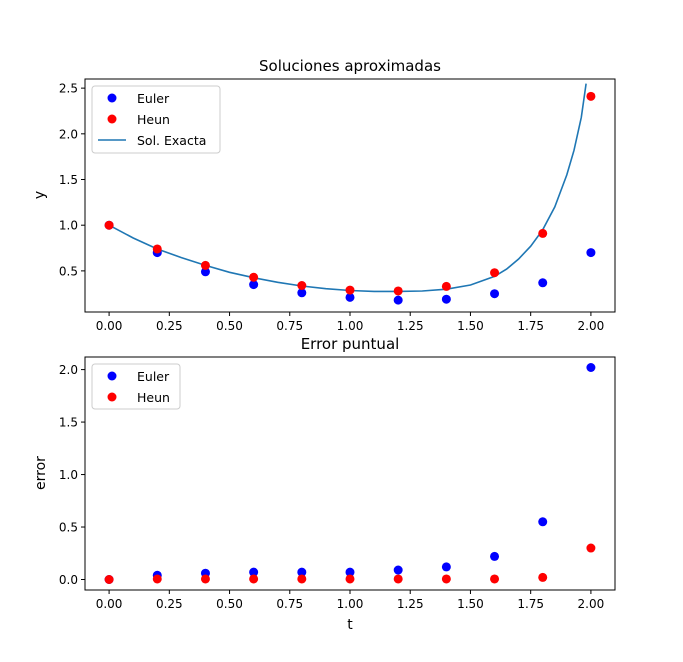 Image resolution: width=683 pixels, height=662 pixels. What do you see at coordinates (40, 195) in the screenshot?
I see `y-axis-label: y` at bounding box center [40, 195].